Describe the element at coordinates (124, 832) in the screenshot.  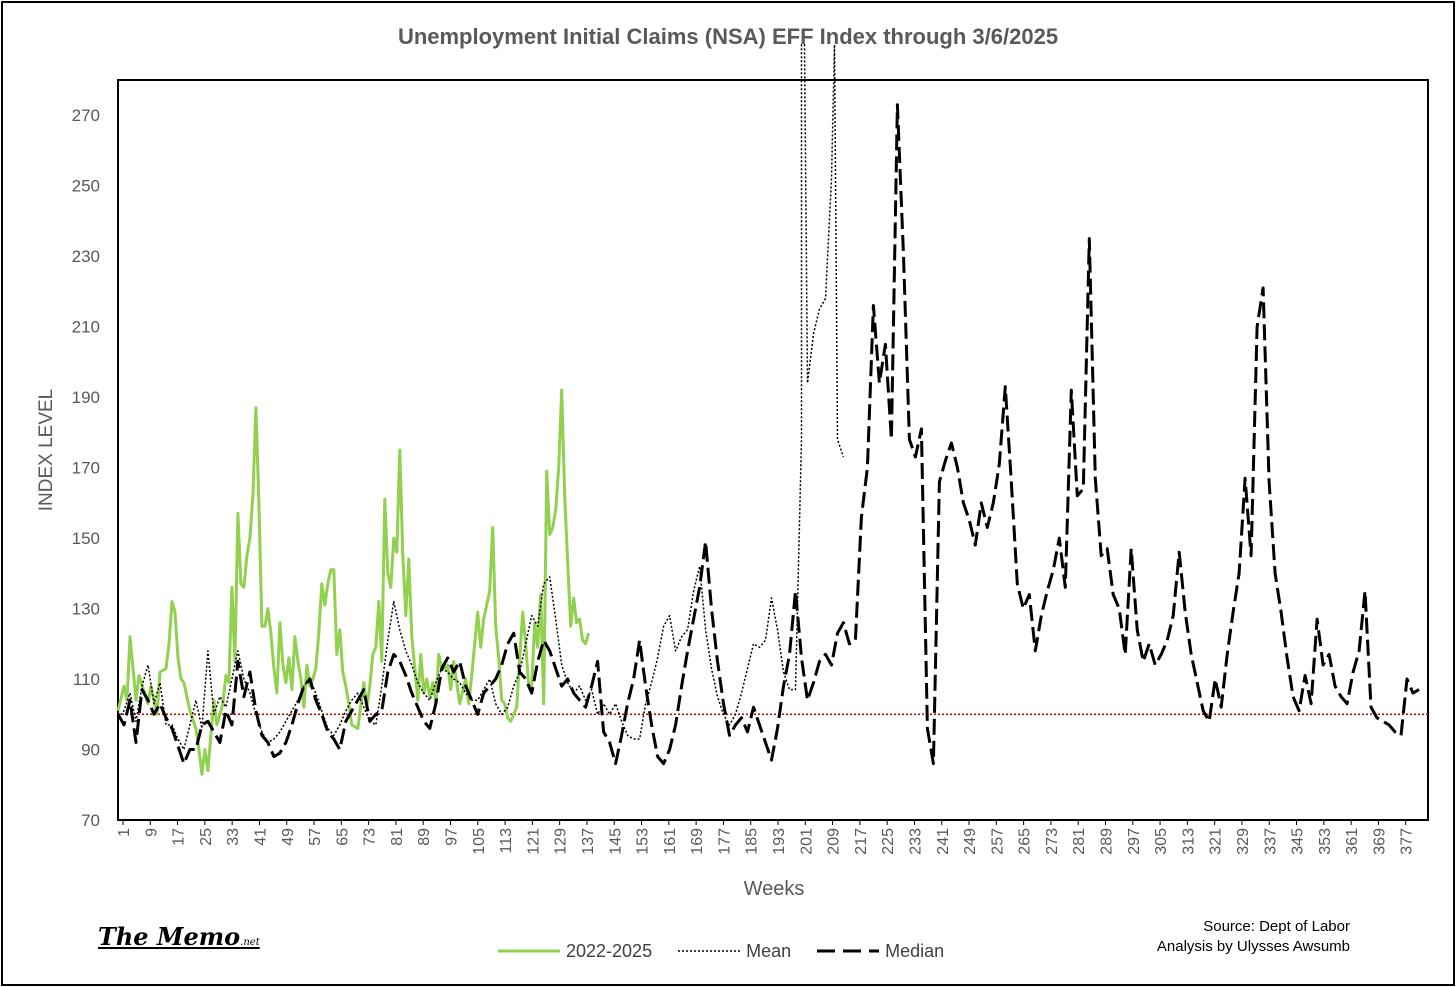
I see `x-tick-label: 1` at that location.